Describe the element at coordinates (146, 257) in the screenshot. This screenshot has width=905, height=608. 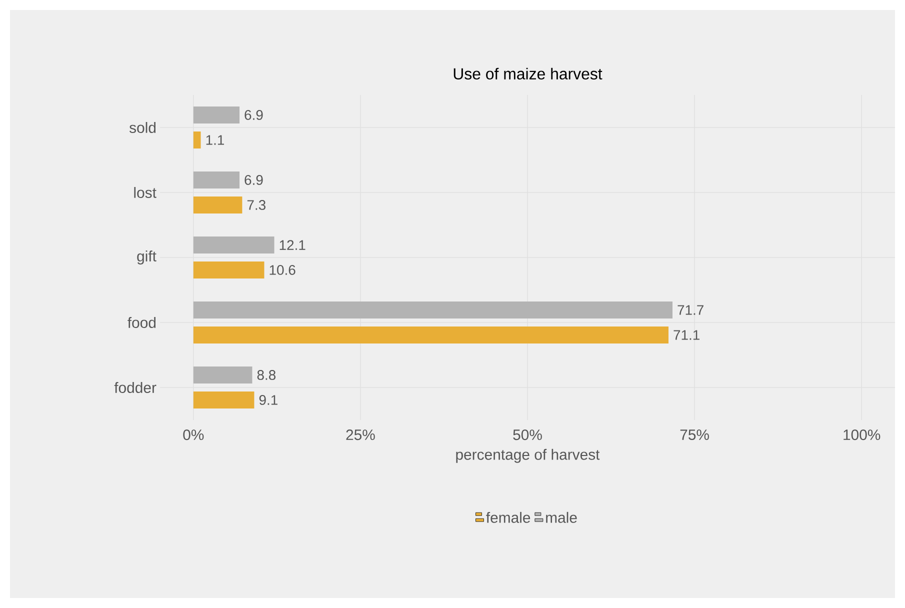
I see `y-tick-label: gift` at that location.